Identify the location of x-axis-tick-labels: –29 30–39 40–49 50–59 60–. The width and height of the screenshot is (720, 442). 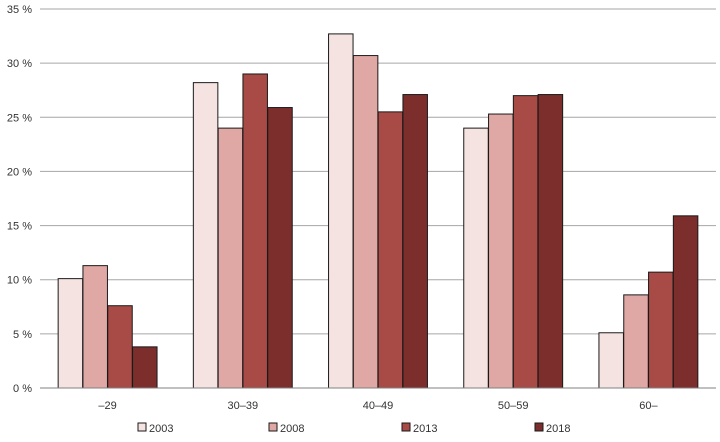
(378, 406).